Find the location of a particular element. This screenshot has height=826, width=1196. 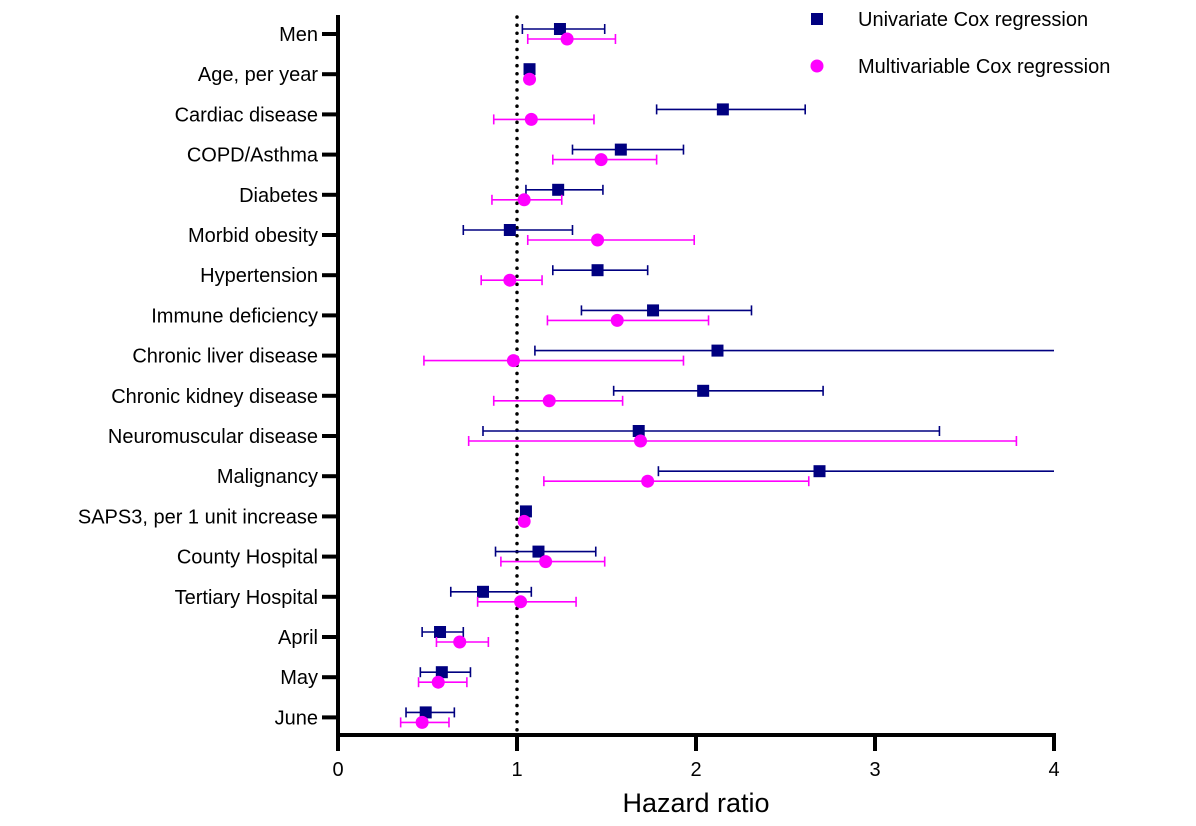

category-label: Tertiary Hospital is located at coordinates (246, 598).